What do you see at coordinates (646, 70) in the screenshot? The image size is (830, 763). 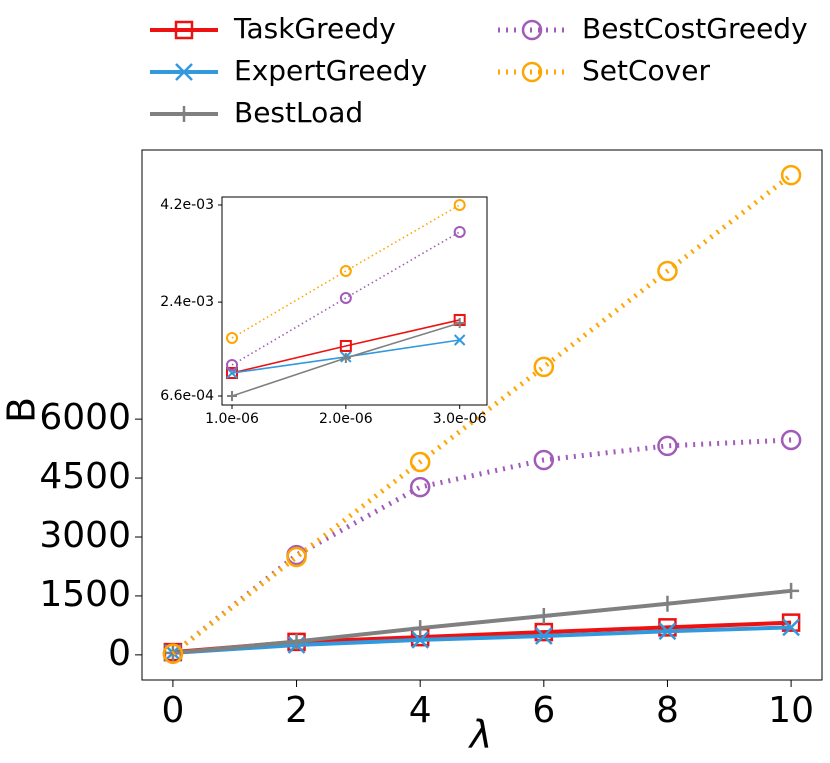 I see `legend-label: SetCover` at bounding box center [646, 70].